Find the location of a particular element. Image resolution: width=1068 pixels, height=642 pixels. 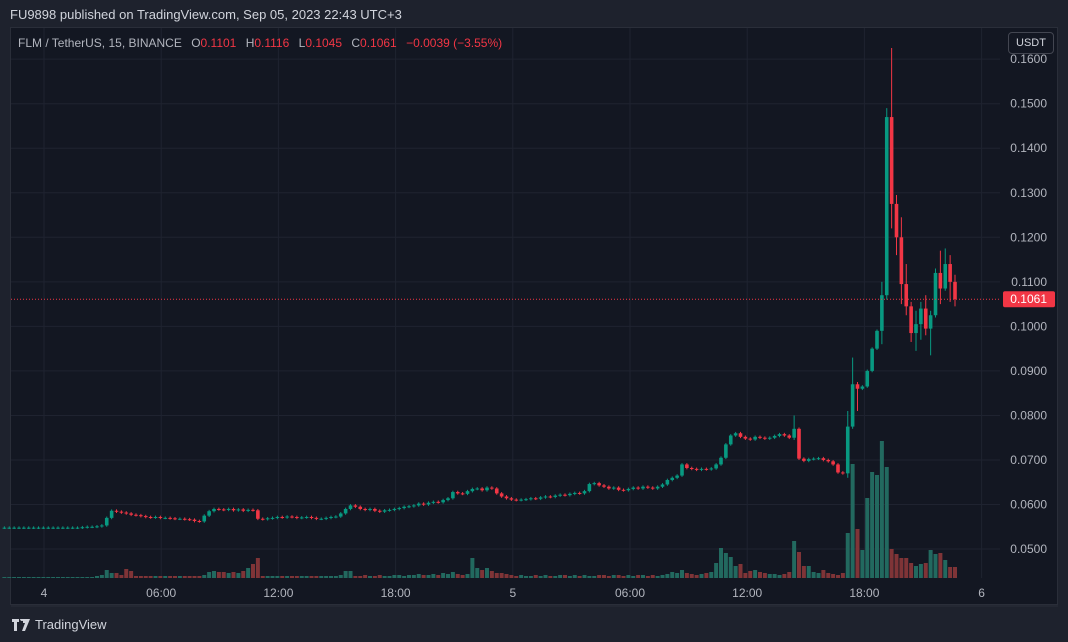

symbol-label: FLM / TetherUS, 15, BINANCE is located at coordinates (100, 43).